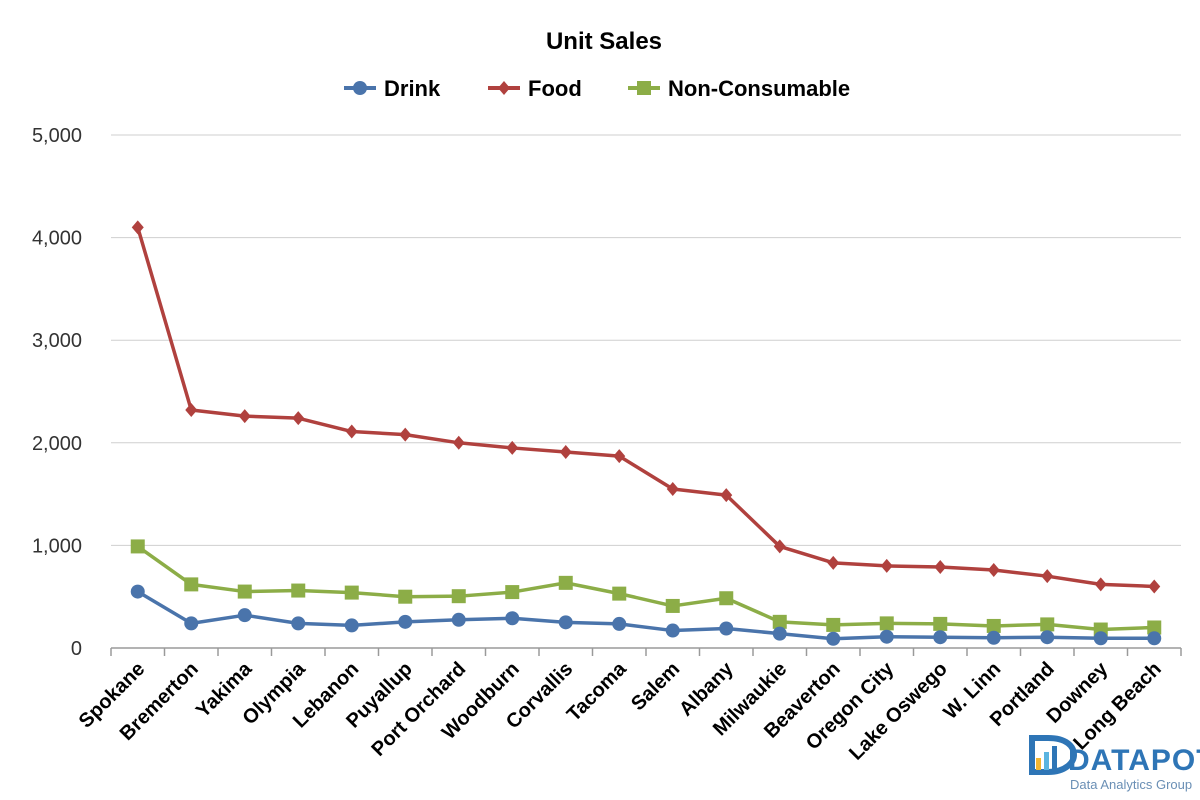 The image size is (1200, 800). What do you see at coordinates (1131, 784) in the screenshot?
I see `logo-tagline: Data Analytics Group` at bounding box center [1131, 784].